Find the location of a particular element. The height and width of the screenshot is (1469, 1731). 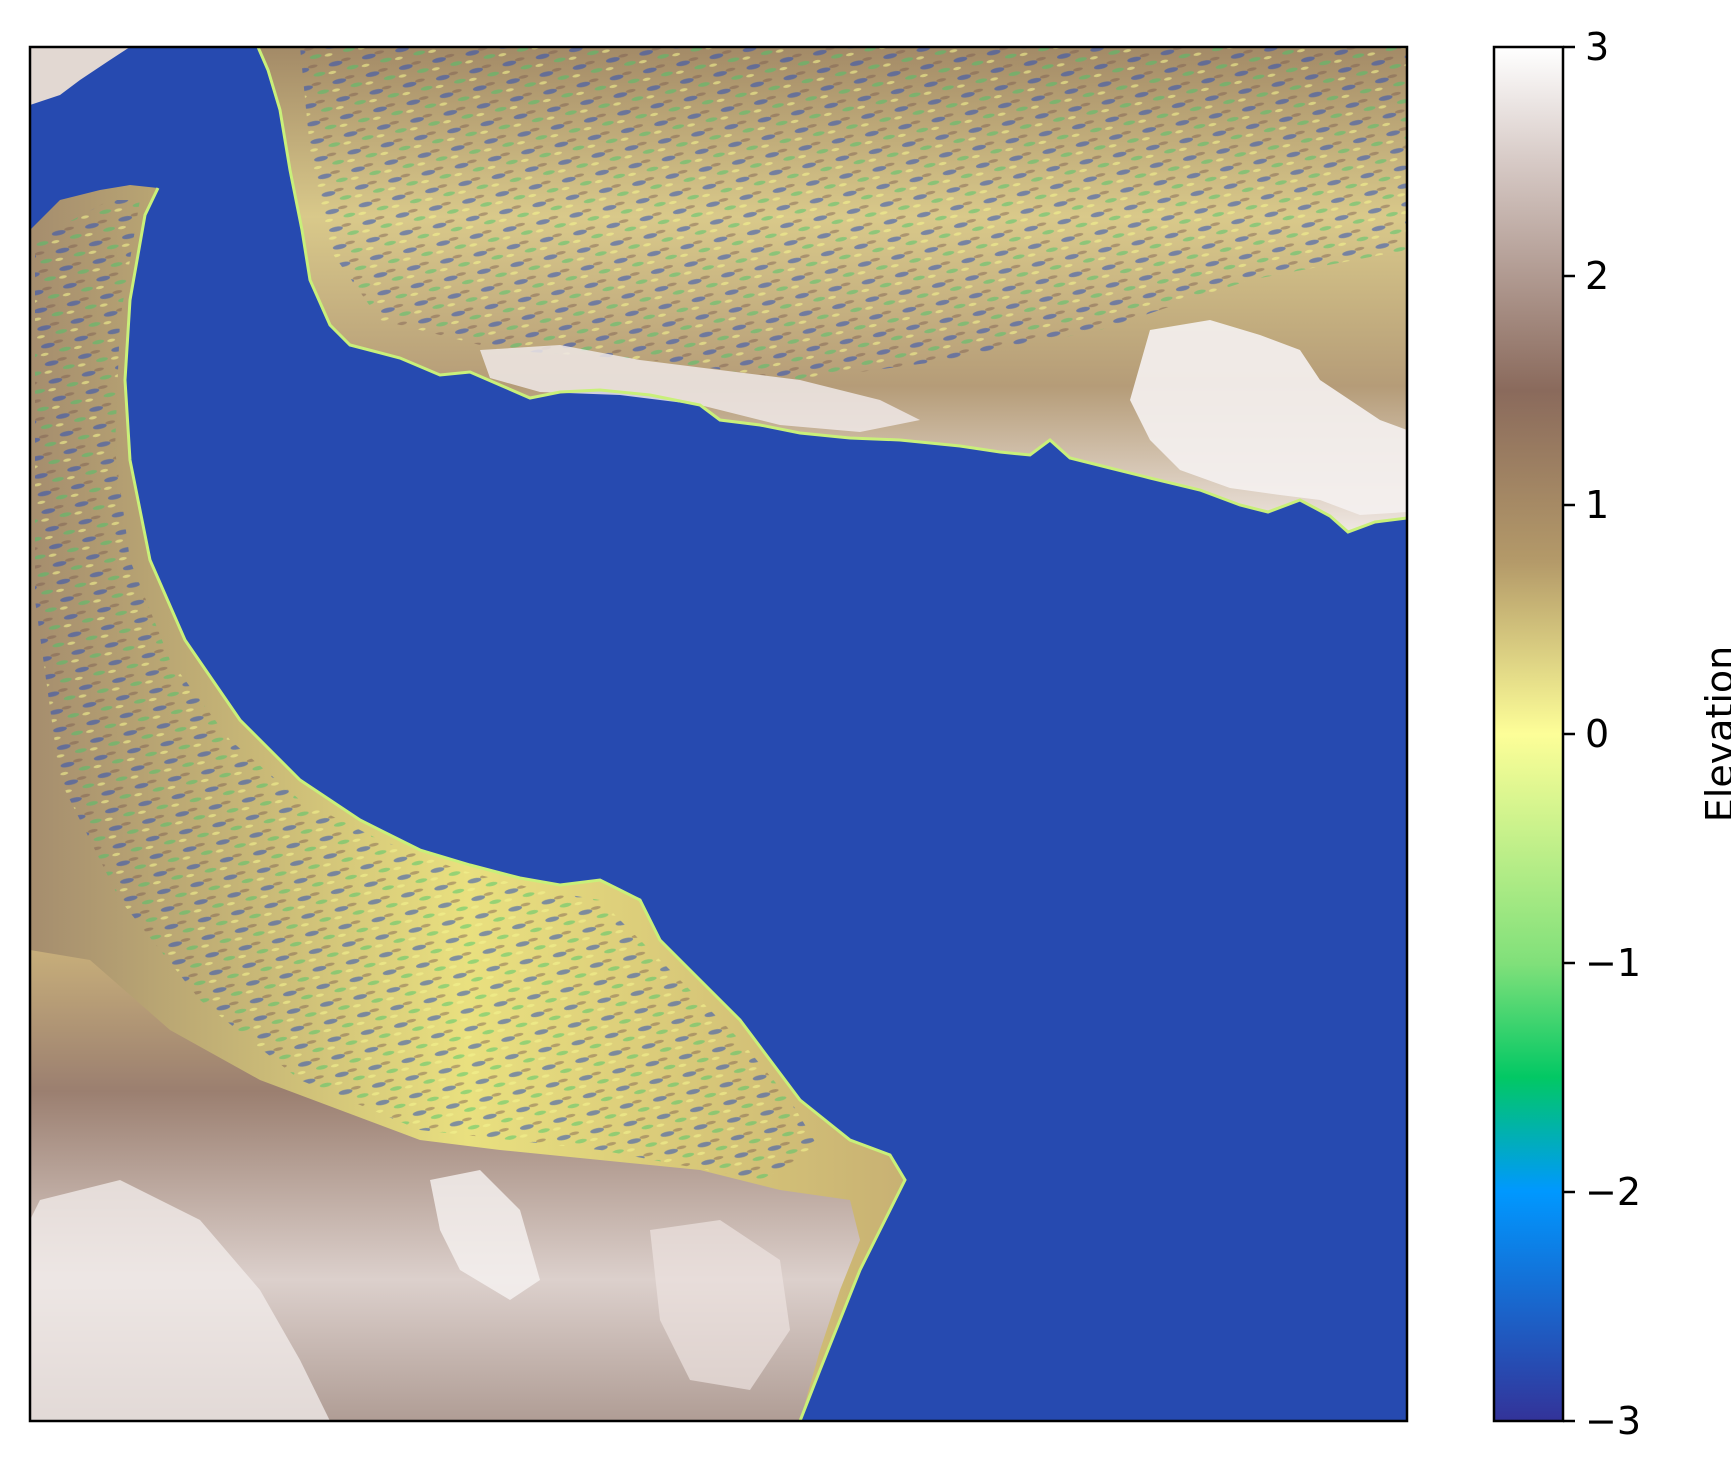

northern-coast-texture is located at coordinates (853, 213).